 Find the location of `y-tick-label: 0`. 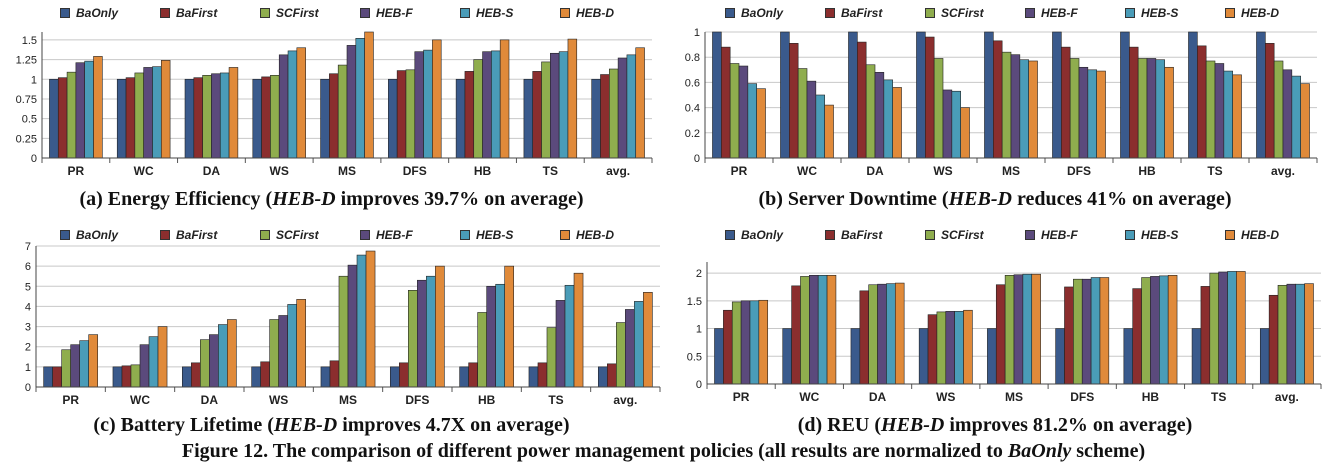

y-tick-label: 0 is located at coordinates (28, 388).